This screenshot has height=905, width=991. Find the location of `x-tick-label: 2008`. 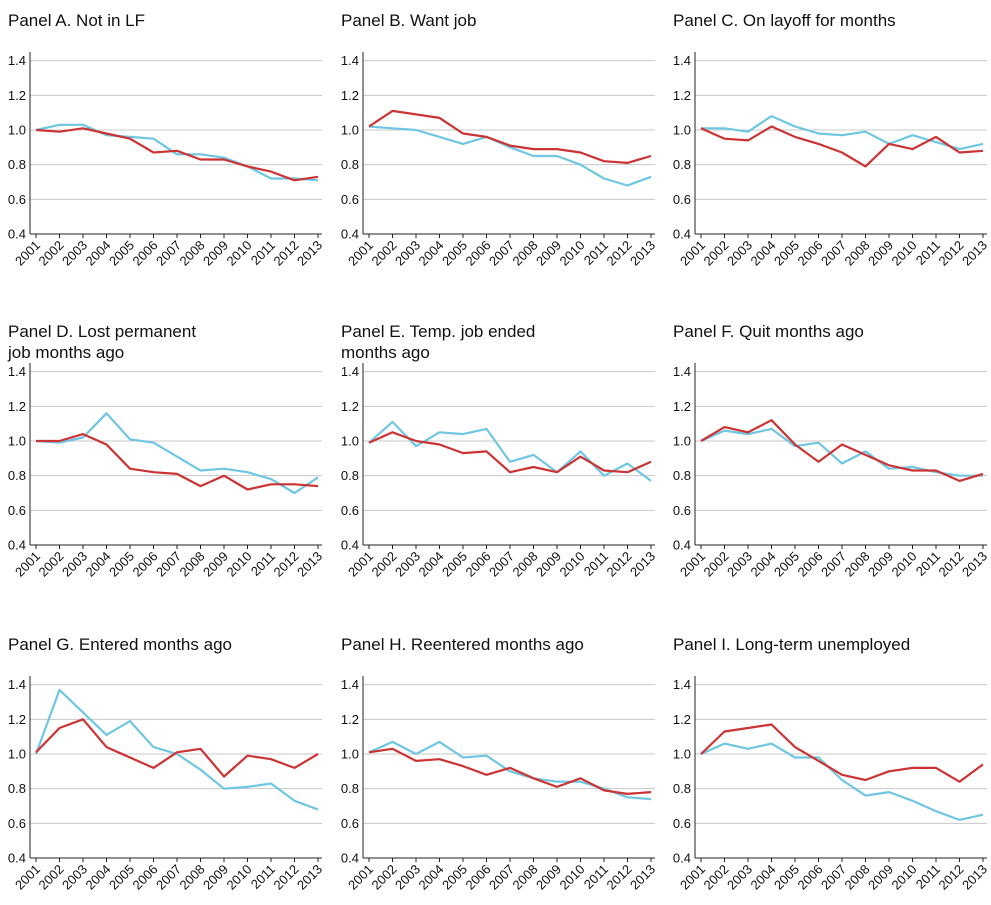

x-tick-label: 2008 is located at coordinates (857, 253).